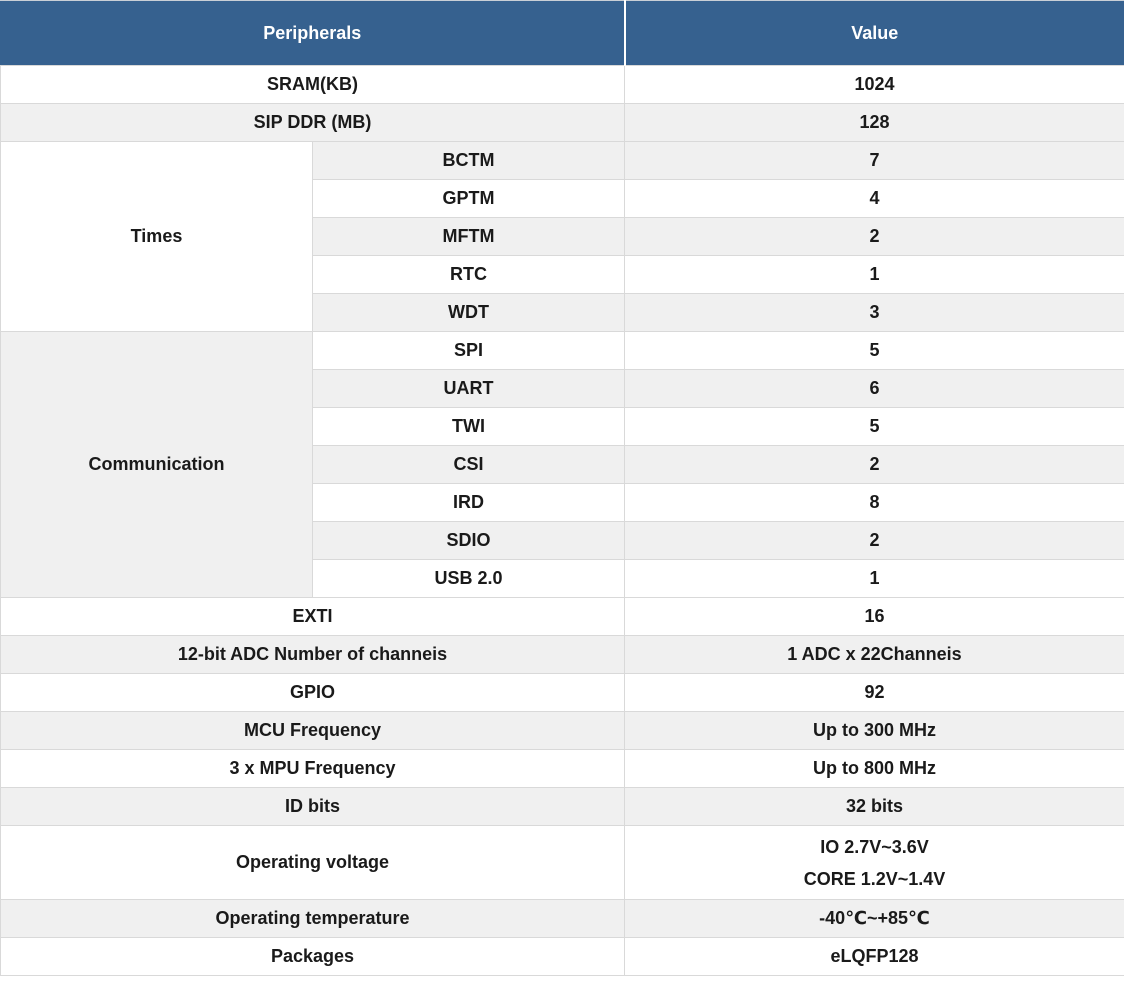 This screenshot has width=1124, height=997. I want to click on spec-row: EXTI 16, so click(562, 616).